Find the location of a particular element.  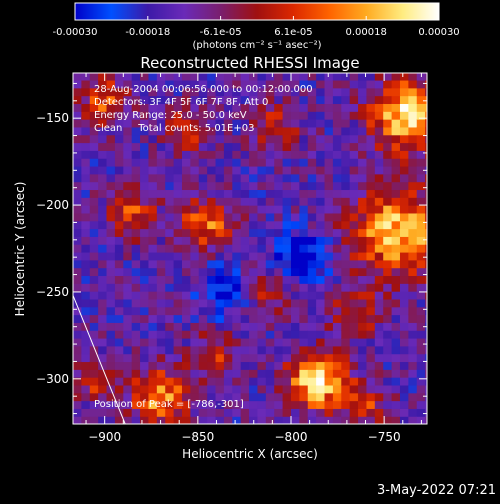

colorbar-tick-label: 0.00030 is located at coordinates (438, 32).